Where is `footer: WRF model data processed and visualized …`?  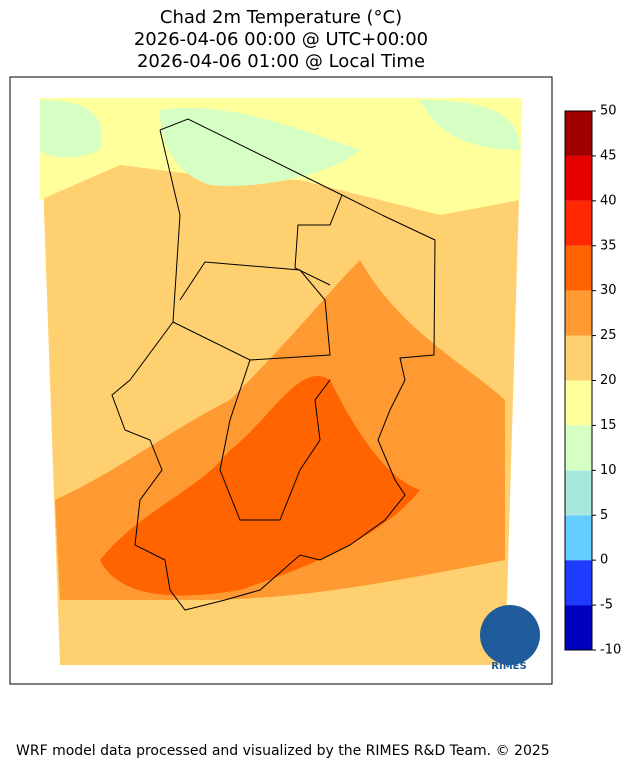 footer: WRF model data processed and visualized … is located at coordinates (283, 751).